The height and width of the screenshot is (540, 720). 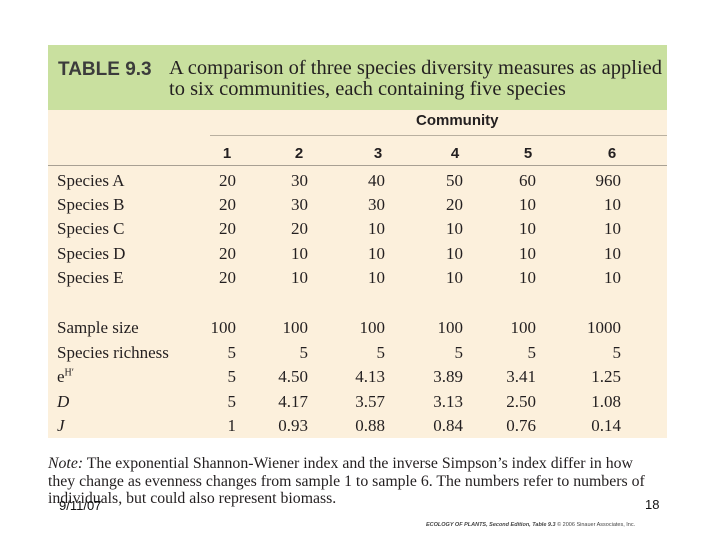 I want to click on table-cell: 3.13, so click(x=448, y=401).